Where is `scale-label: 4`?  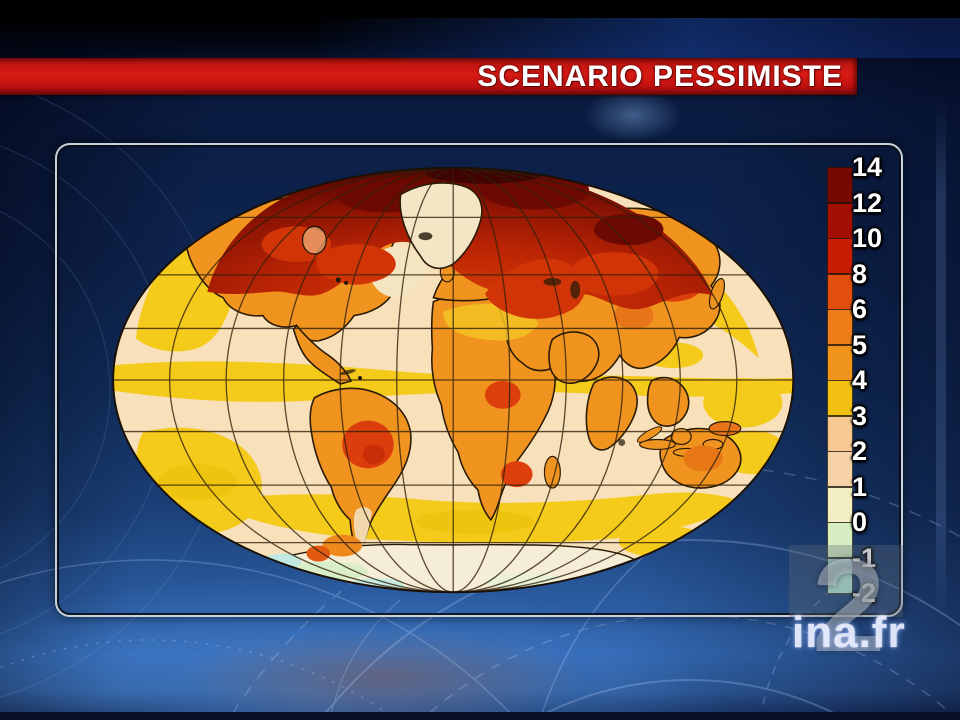 scale-label: 4 is located at coordinates (860, 380).